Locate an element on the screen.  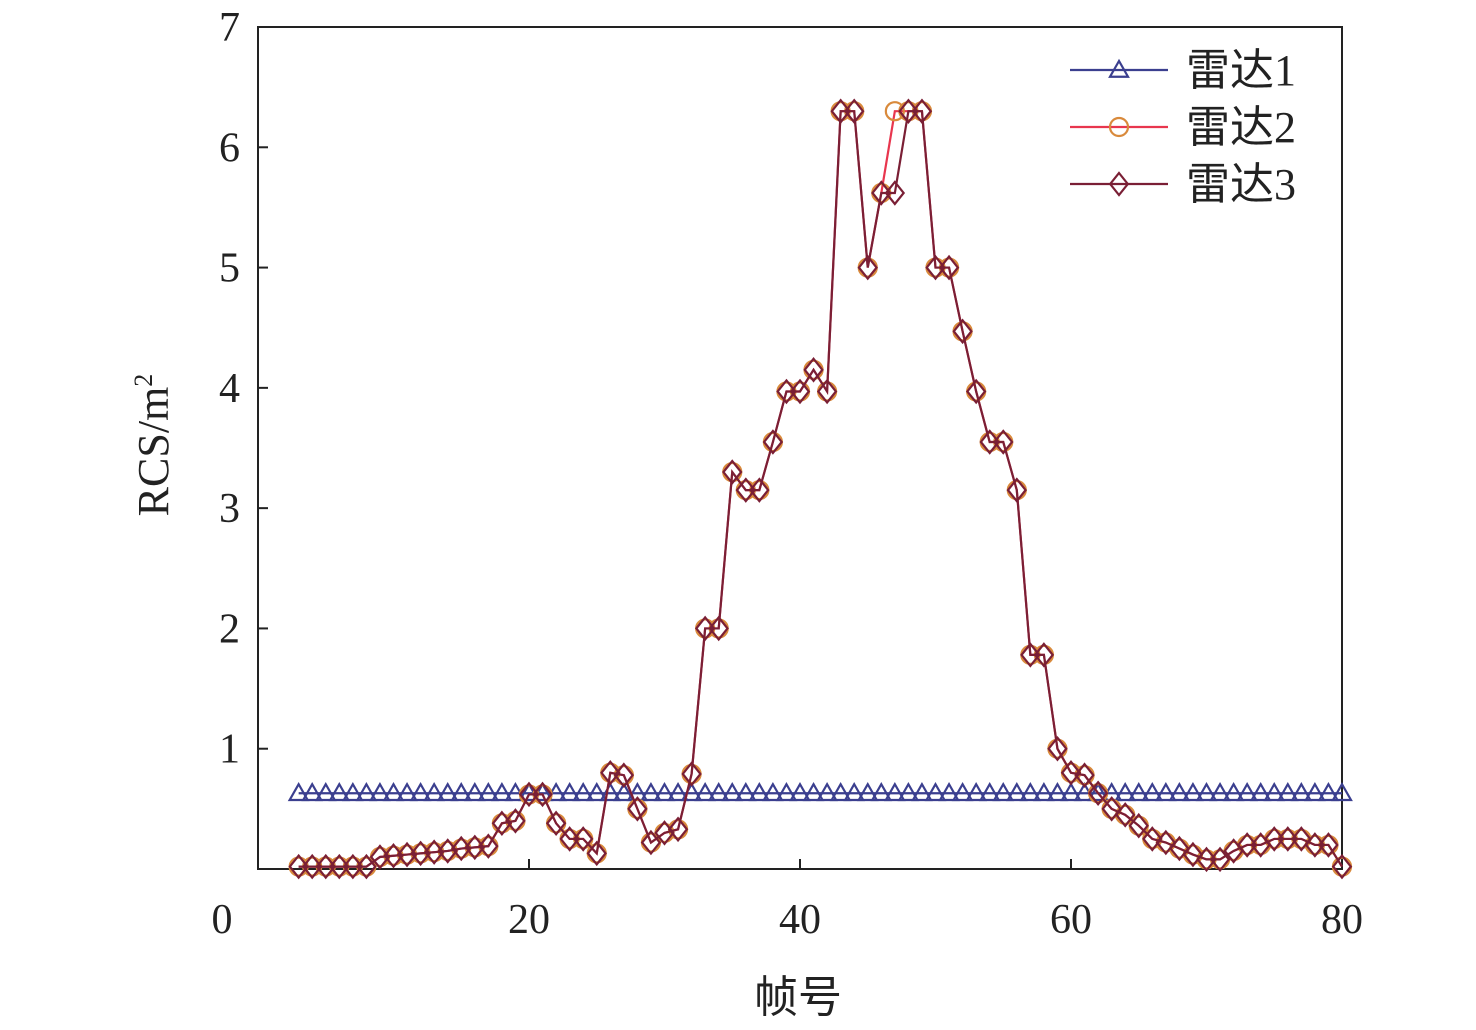
x-tick-label: 40 is located at coordinates (800, 920).